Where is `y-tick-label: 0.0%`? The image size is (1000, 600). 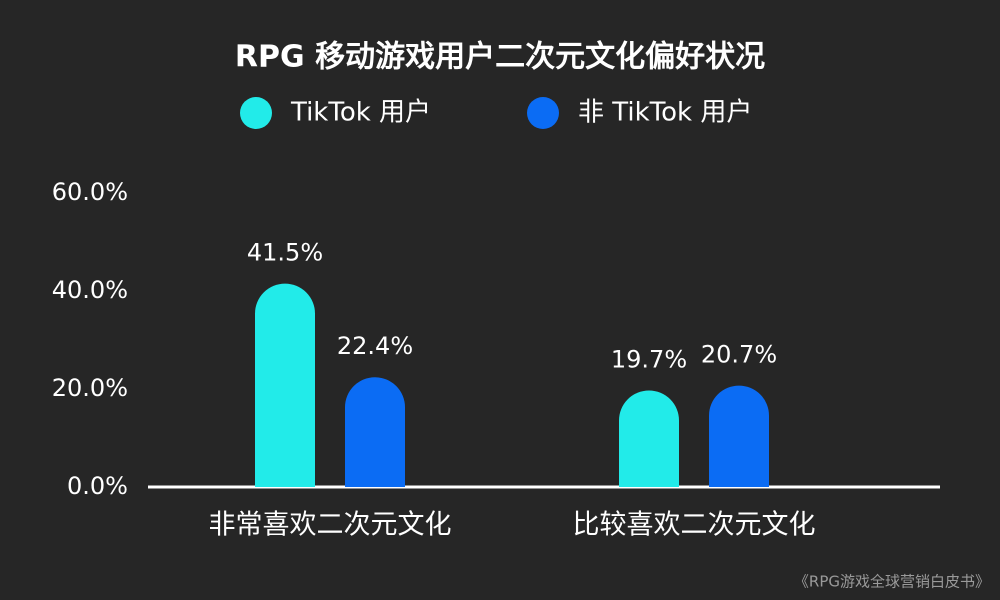
y-tick-label: 0.0% is located at coordinates (97, 486).